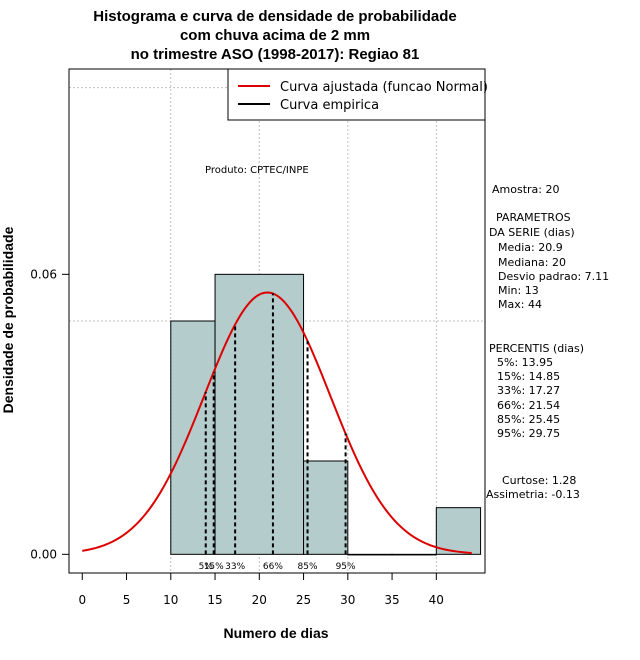 Image resolution: width=640 pixels, height=660 pixels. I want to click on x-tick-label-3: 15, so click(214, 600).